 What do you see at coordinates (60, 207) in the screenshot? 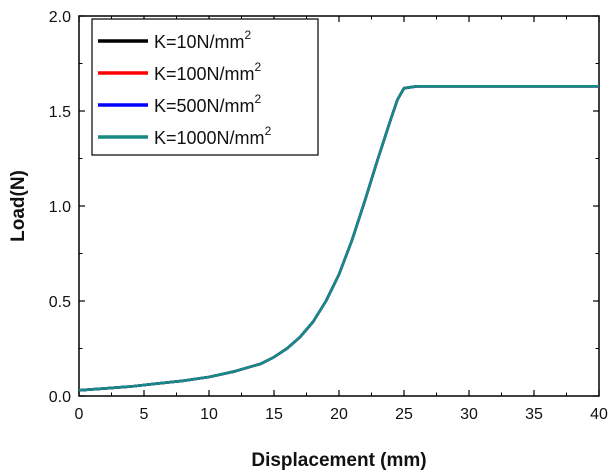
I see `y-tick-label: 1.0` at bounding box center [60, 207].